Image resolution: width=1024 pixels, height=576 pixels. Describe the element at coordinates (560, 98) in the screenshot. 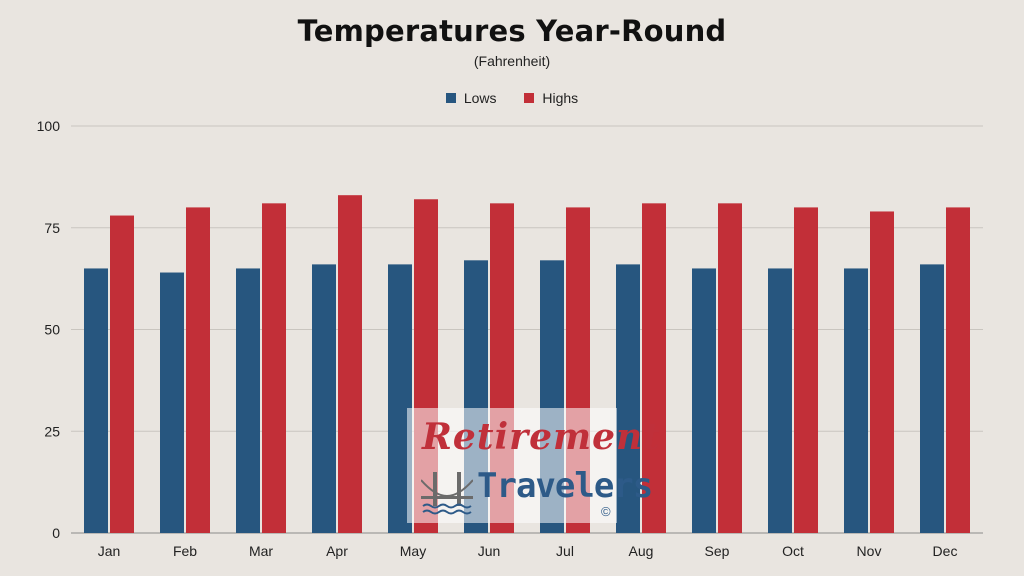

I see `legend-label-highs: Highs` at that location.